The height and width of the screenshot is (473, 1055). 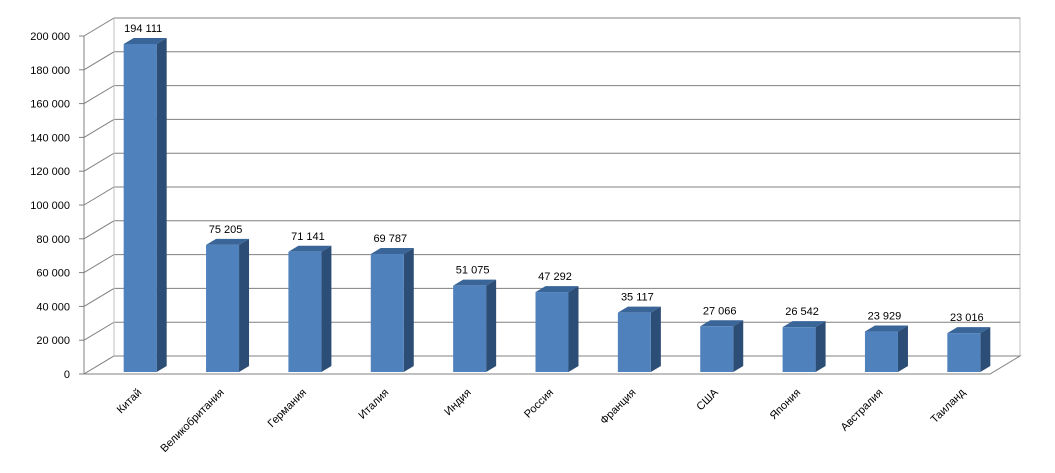 What do you see at coordinates (287, 408) in the screenshot?
I see `x-tick-label: Германия` at bounding box center [287, 408].